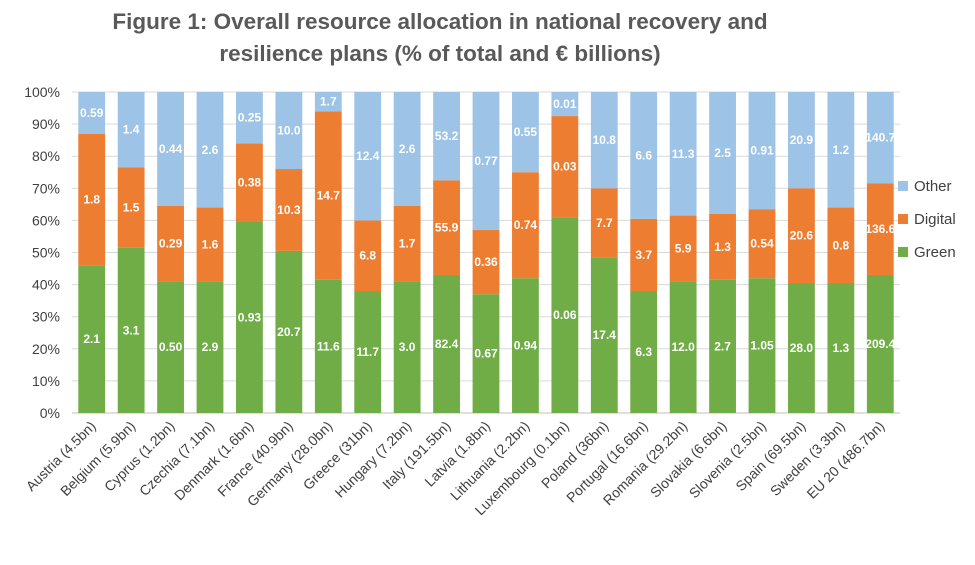  Describe the element at coordinates (722, 247) in the screenshot. I see `data-label-digital: 1.3` at that location.